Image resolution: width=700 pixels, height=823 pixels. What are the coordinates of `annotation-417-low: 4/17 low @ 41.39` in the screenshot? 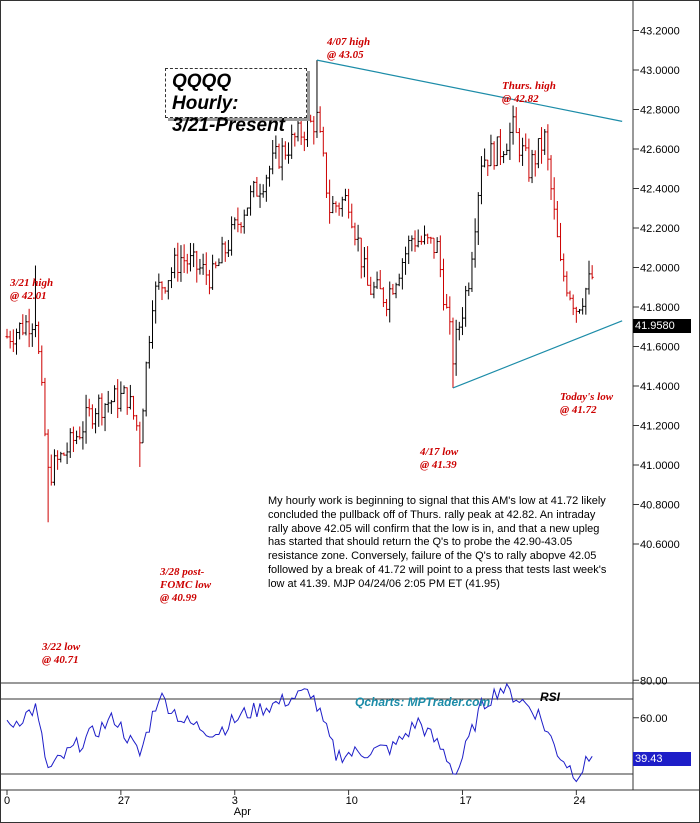 It's located at (439, 458).